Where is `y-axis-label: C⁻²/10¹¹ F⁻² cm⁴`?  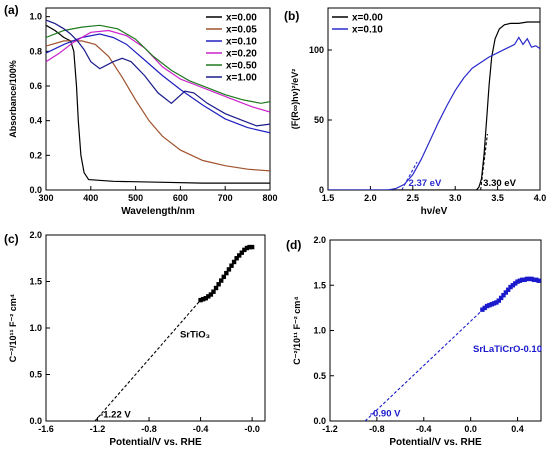 y-axis-label: C⁻²/10¹¹ F⁻² cm⁴ is located at coordinates (297, 330).